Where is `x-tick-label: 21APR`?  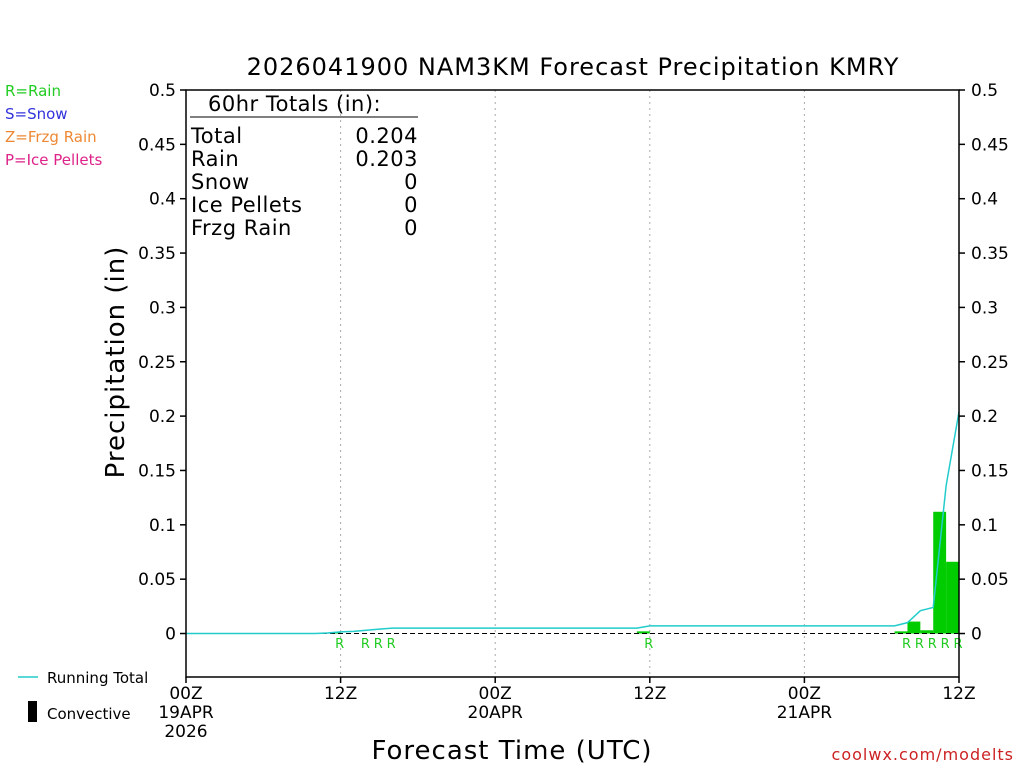
x-tick-label: 21APR is located at coordinates (805, 713).